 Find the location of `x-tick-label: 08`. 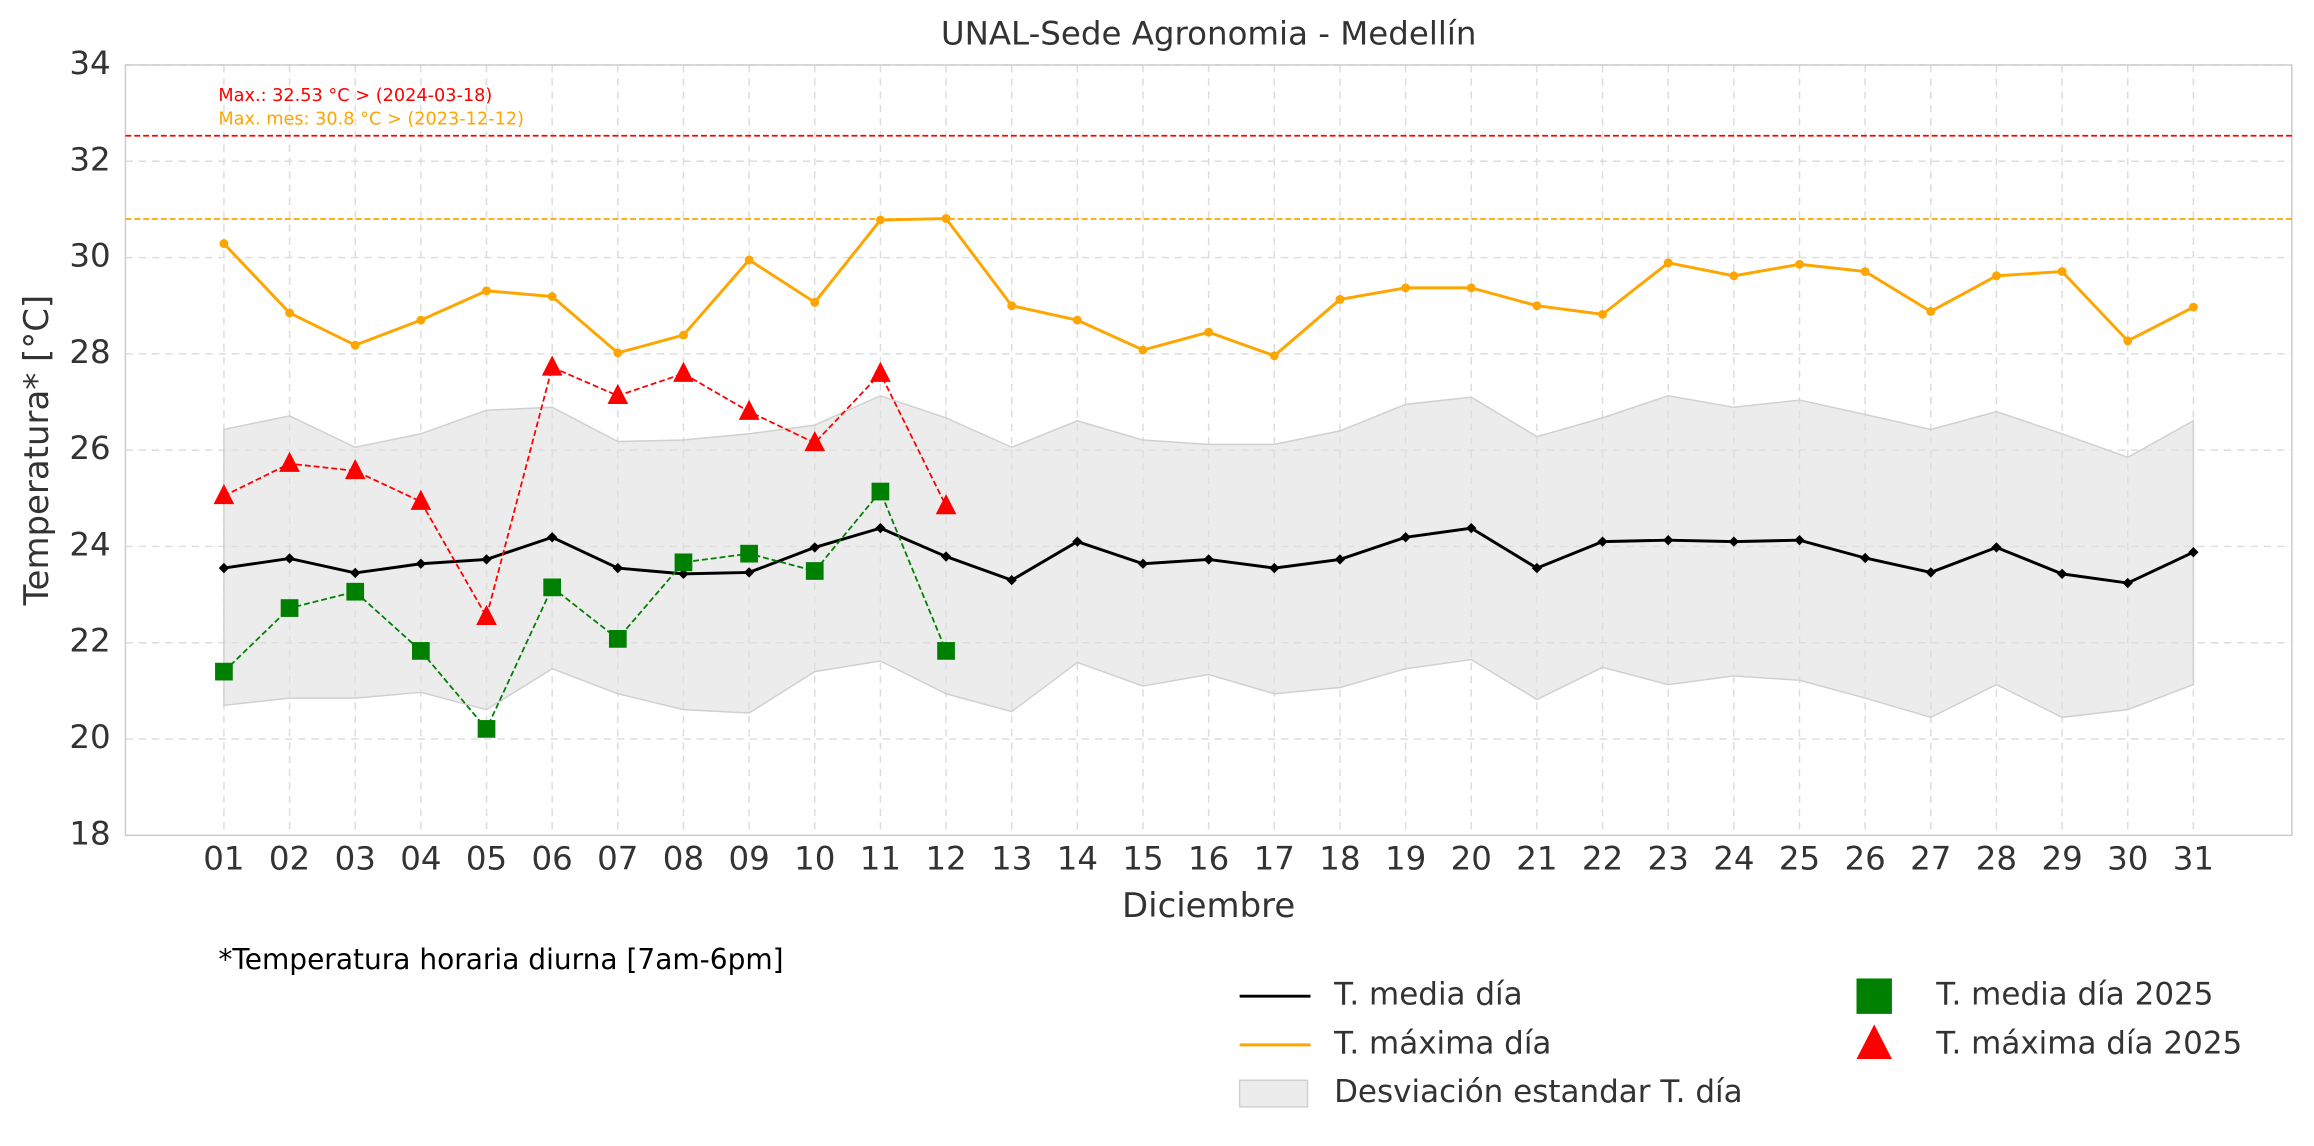

x-tick-label: 08 is located at coordinates (683, 858).